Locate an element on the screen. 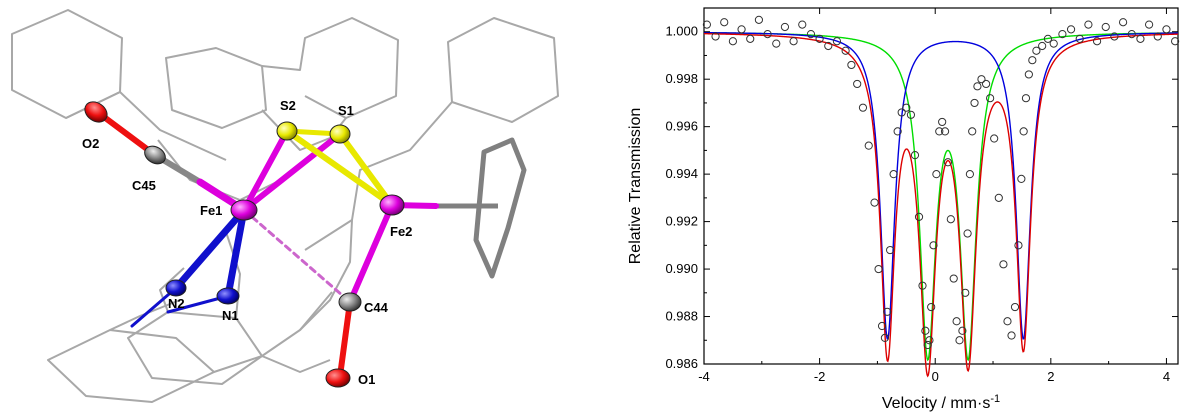  y-axis-label: Relative Transmission is located at coordinates (635, 186).